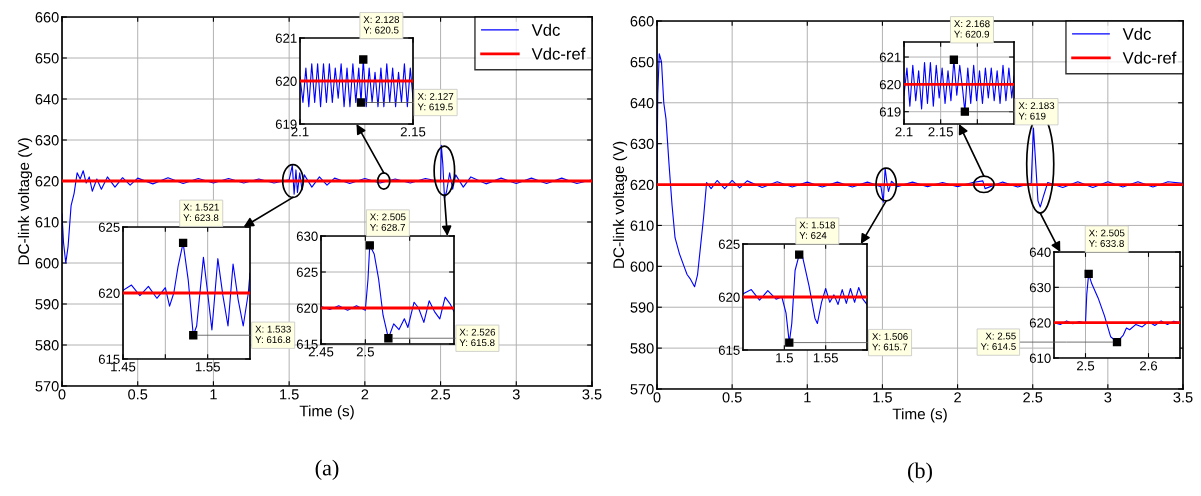 The width and height of the screenshot is (1201, 496). Describe the element at coordinates (123, 367) in the screenshot. I see `x-tick-label: 1.45` at that location.